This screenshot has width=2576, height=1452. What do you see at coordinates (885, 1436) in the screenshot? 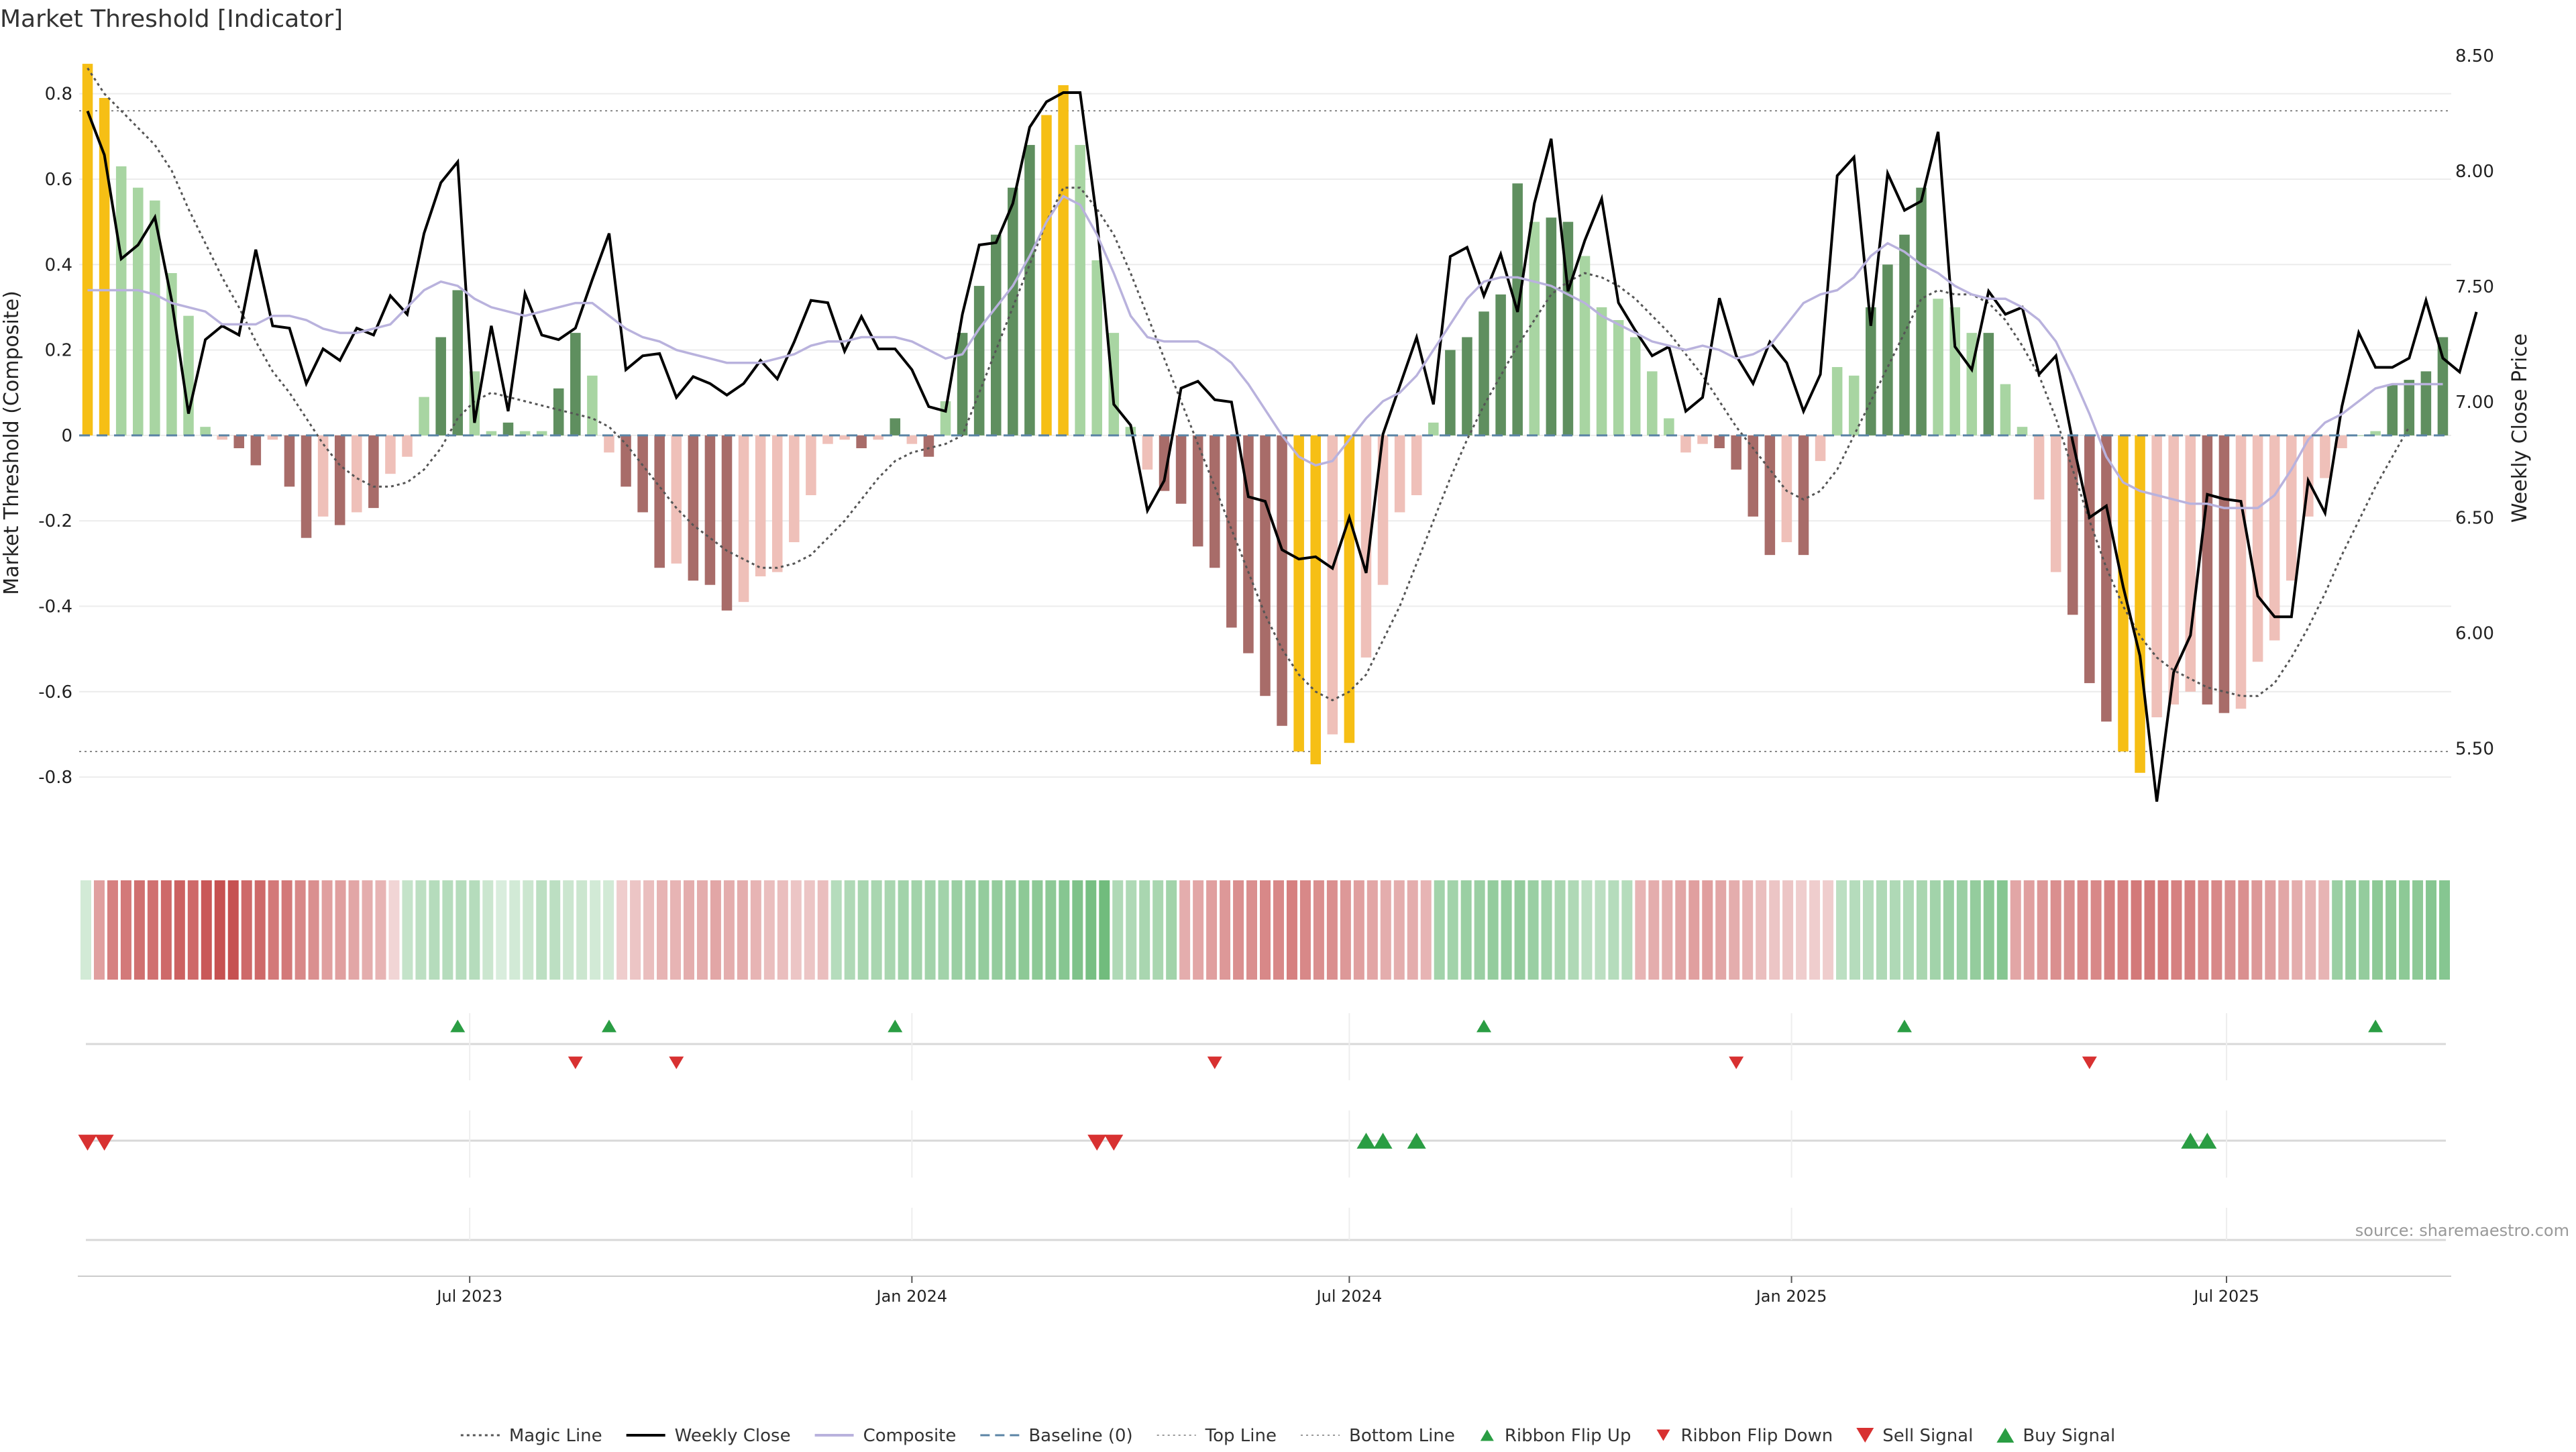
I see `legend-item: Composite` at bounding box center [885, 1436].